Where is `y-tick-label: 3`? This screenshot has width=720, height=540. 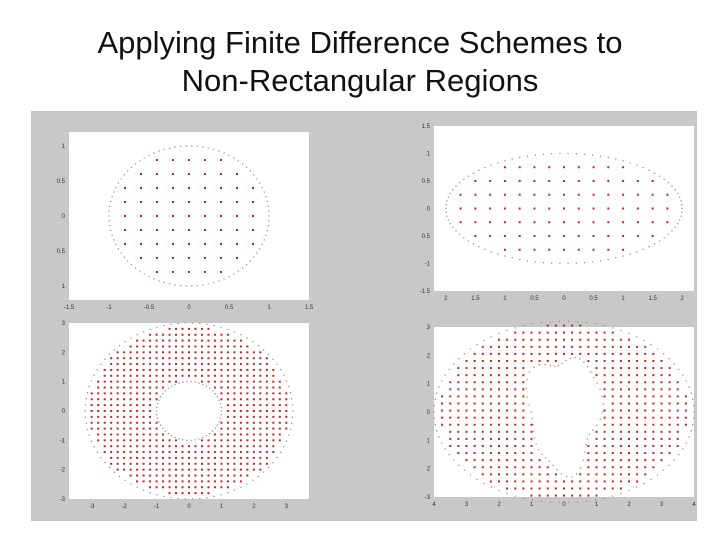 y-tick-label: 3 is located at coordinates (64, 324).